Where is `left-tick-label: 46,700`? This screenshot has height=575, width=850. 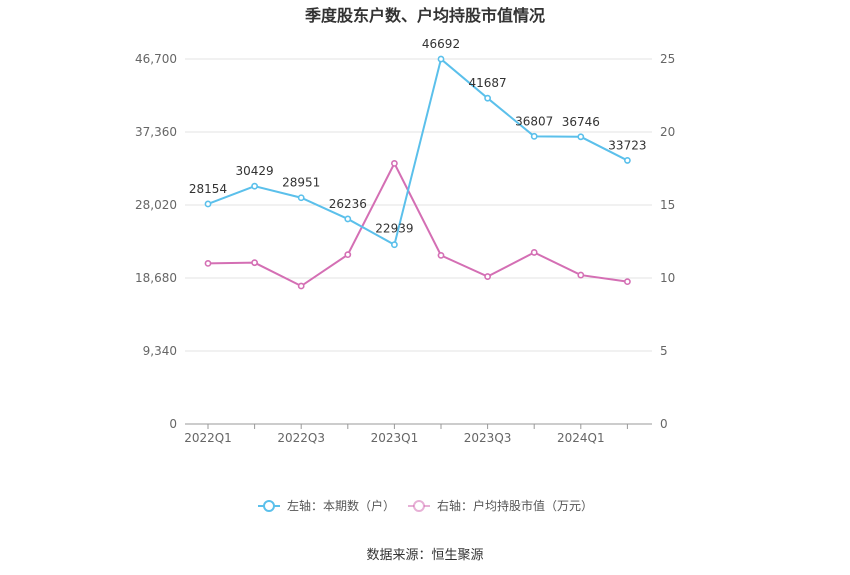 left-tick-label: 46,700 is located at coordinates (156, 59).